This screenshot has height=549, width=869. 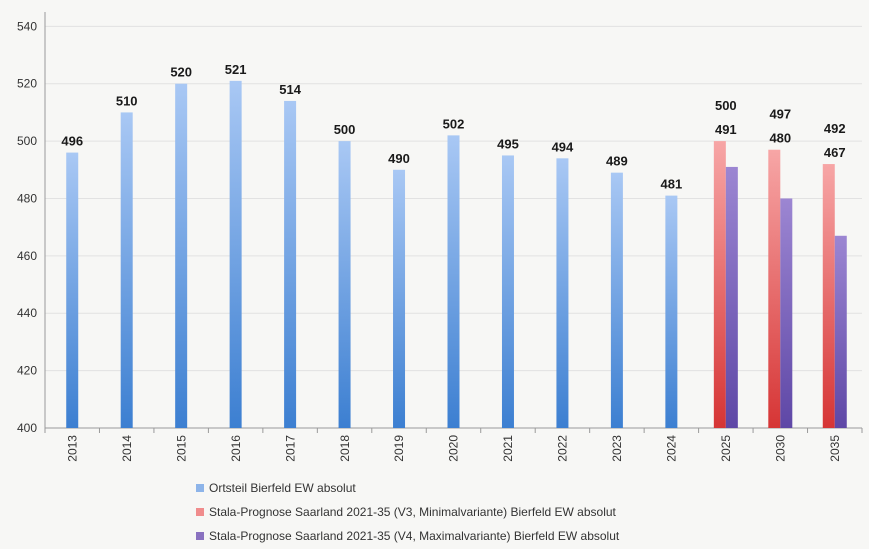 What do you see at coordinates (290, 89) in the screenshot?
I see `data-label: 514` at bounding box center [290, 89].